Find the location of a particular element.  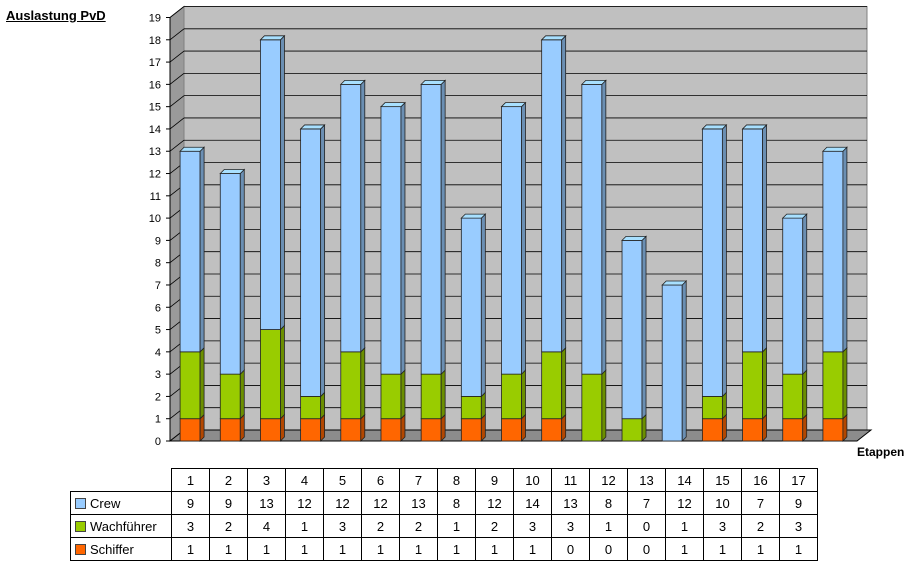

y-tick-label: 8 is located at coordinates (158, 264).